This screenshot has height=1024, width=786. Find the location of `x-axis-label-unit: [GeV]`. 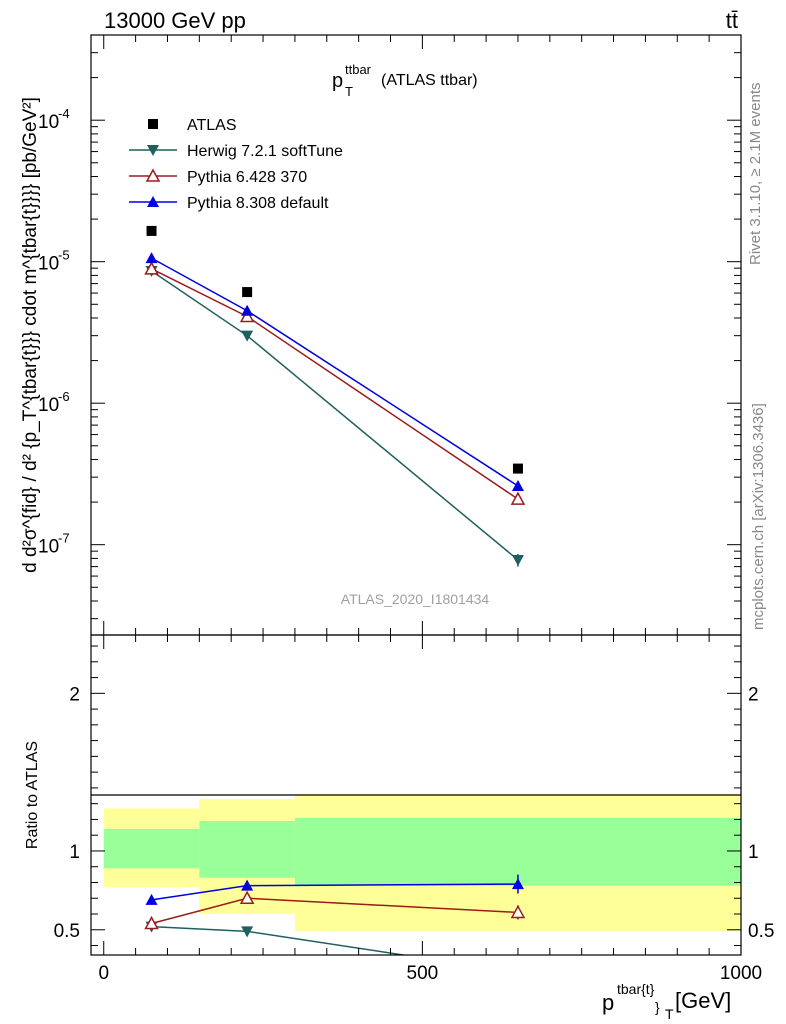

x-axis-label-unit: [GeV] is located at coordinates (703, 1000).